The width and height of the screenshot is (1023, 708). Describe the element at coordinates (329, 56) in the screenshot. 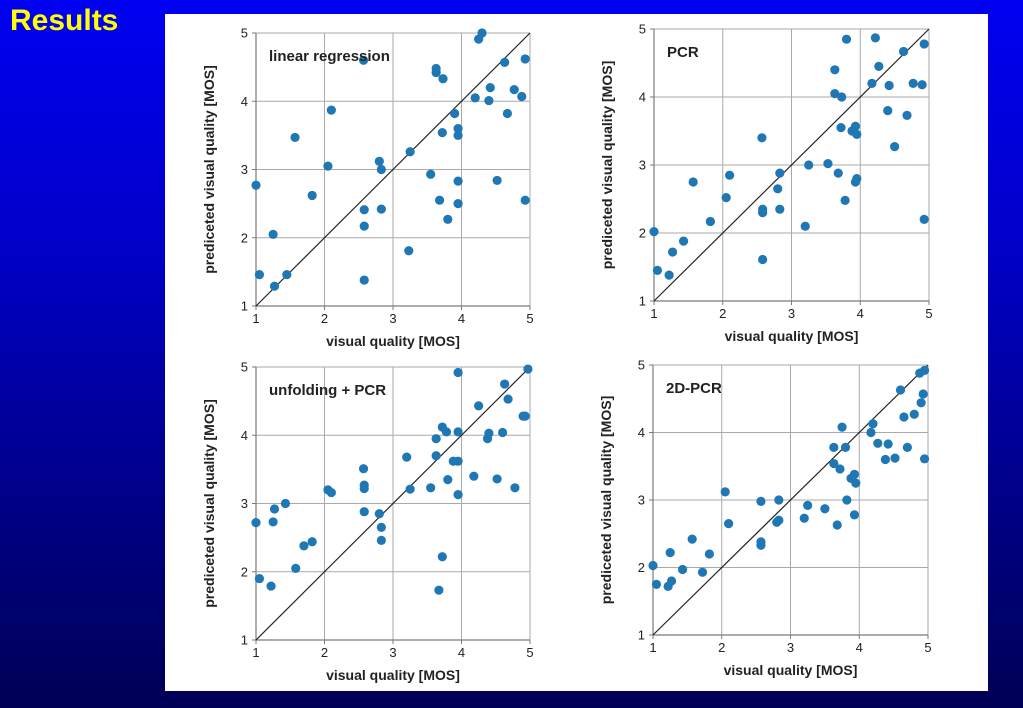

I see `chart-title: linear regression` at that location.